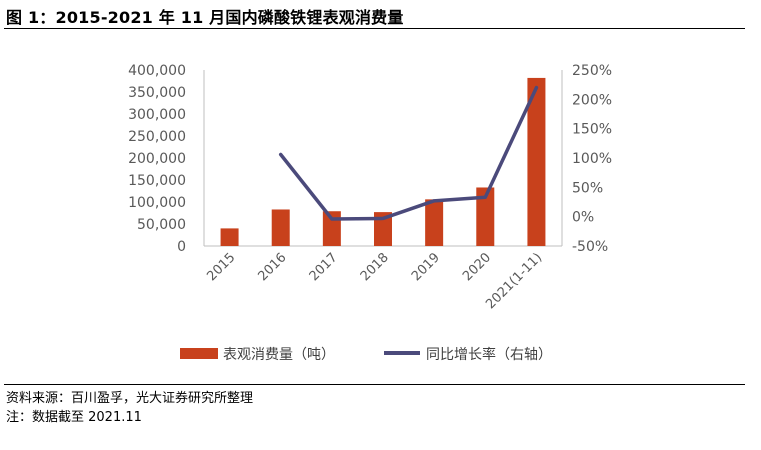 This screenshot has height=450, width=761. Describe the element at coordinates (229, 237) in the screenshot. I see `bar-2015` at that location.